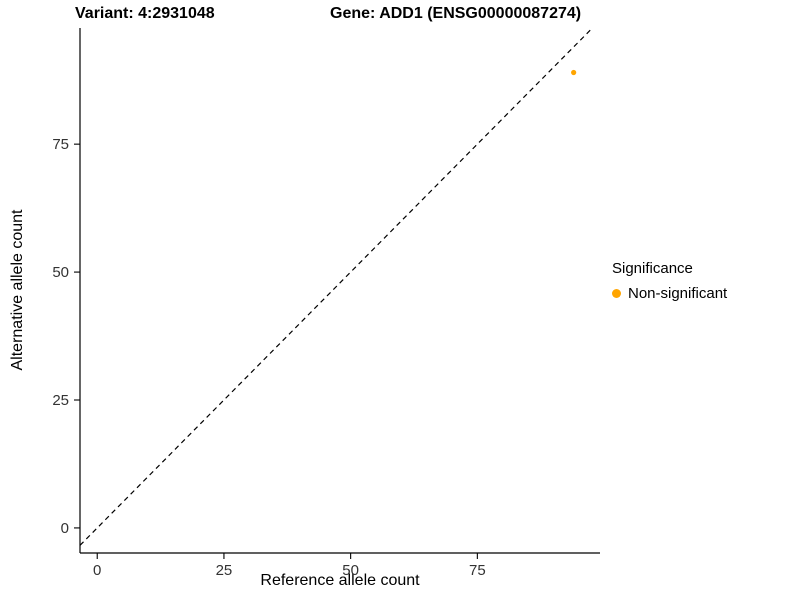  Describe the element at coordinates (60, 400) in the screenshot. I see `y-tick-label: 25` at that location.